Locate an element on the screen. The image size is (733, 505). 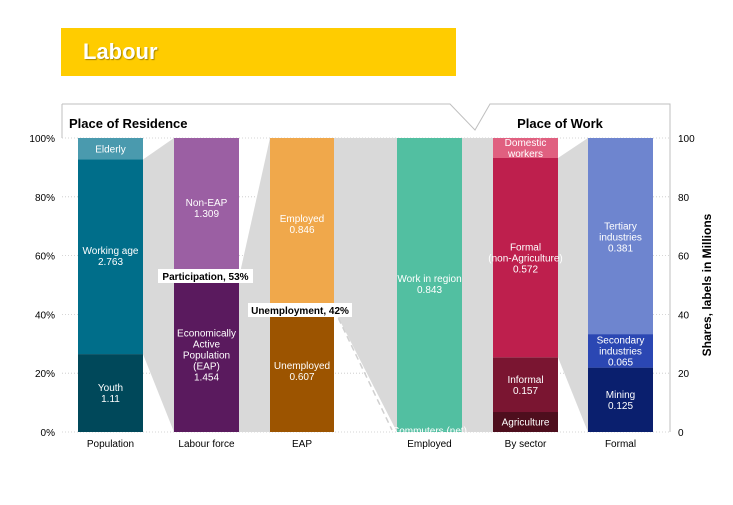
label-mining-1: 0.125 is located at coordinates (620, 406).